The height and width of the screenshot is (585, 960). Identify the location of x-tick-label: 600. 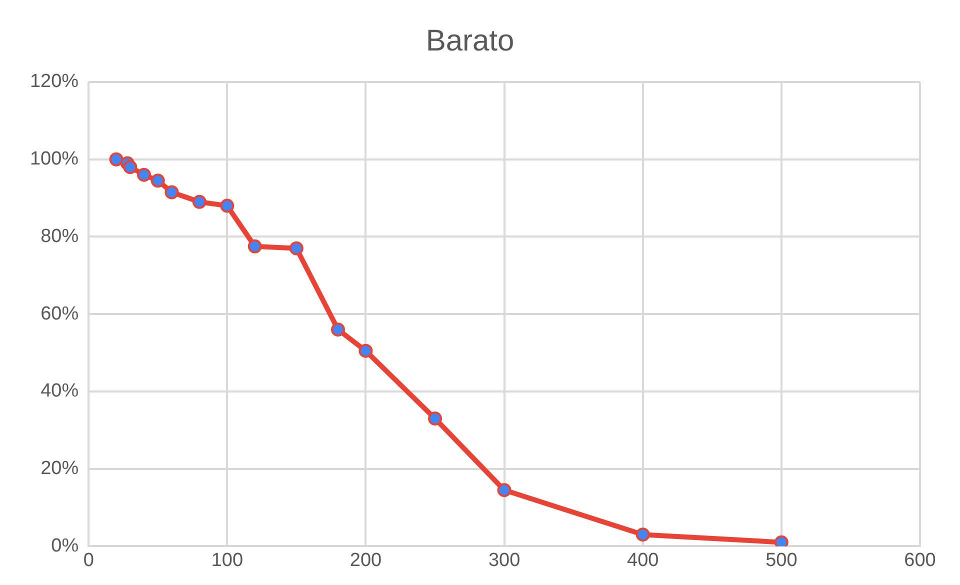
(920, 560).